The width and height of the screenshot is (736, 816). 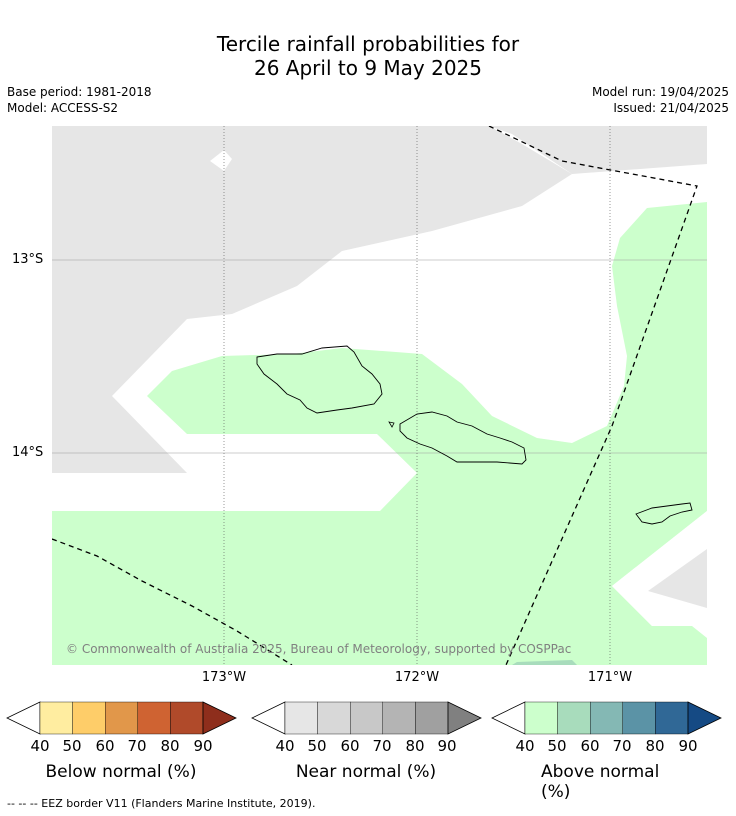 I want to click on island-manono, so click(x=391, y=424).